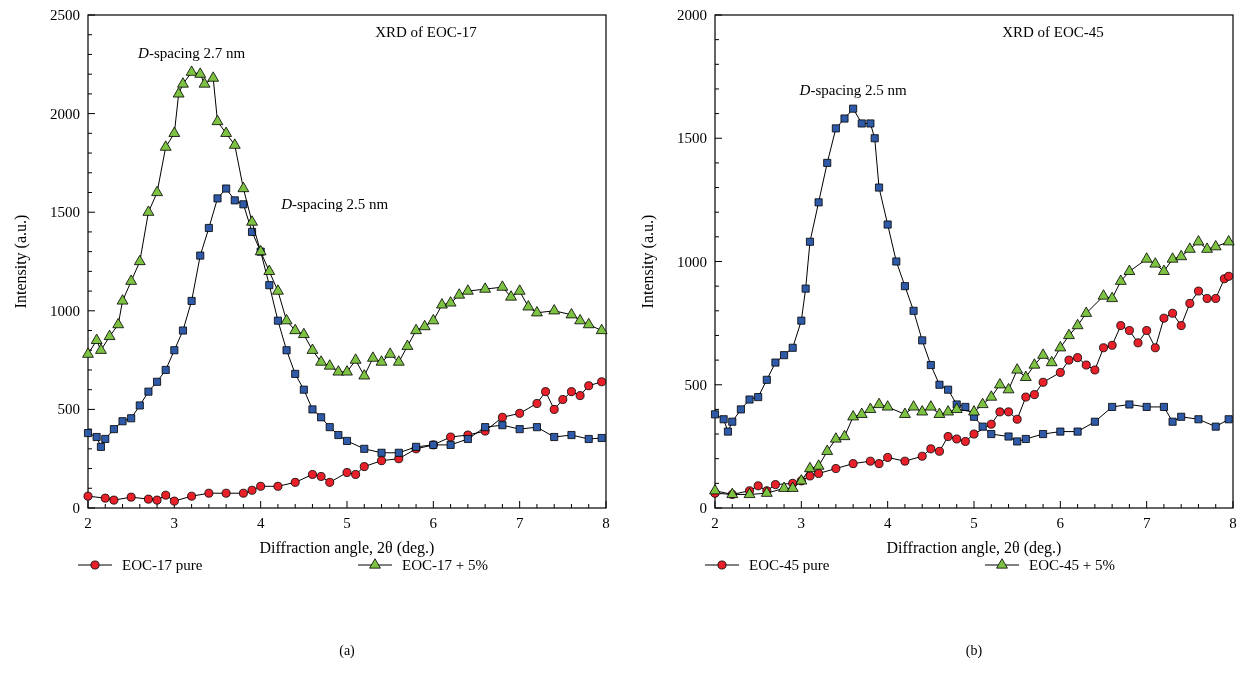 The image size is (1255, 686). Describe the element at coordinates (1053, 32) in the screenshot. I see `text: XRD of EOC-45` at that location.